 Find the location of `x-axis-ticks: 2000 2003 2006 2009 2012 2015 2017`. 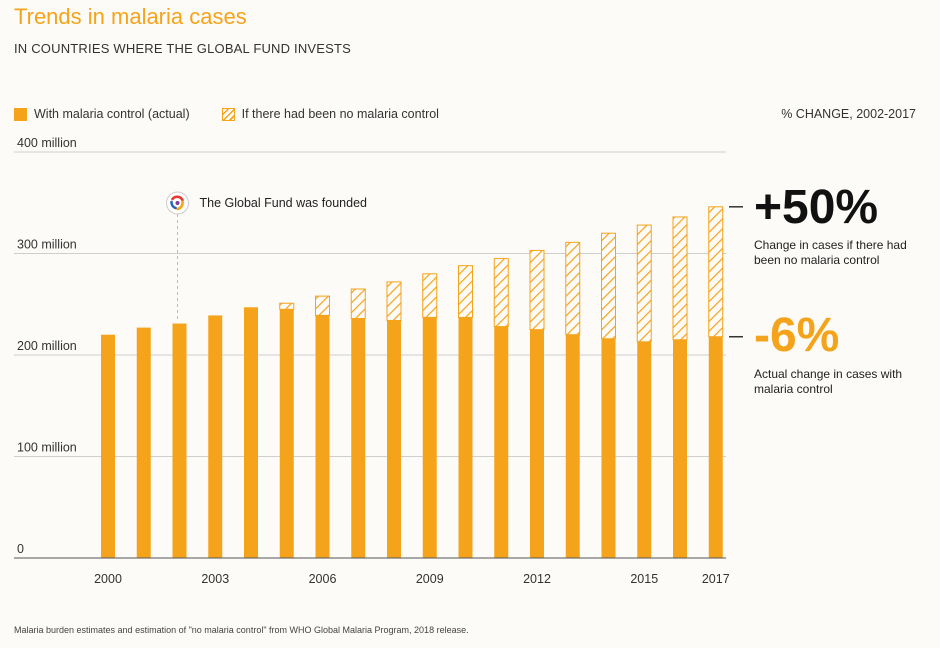

x-axis-ticks: 2000 2003 2006 2009 2012 2015 2017 is located at coordinates (412, 579).